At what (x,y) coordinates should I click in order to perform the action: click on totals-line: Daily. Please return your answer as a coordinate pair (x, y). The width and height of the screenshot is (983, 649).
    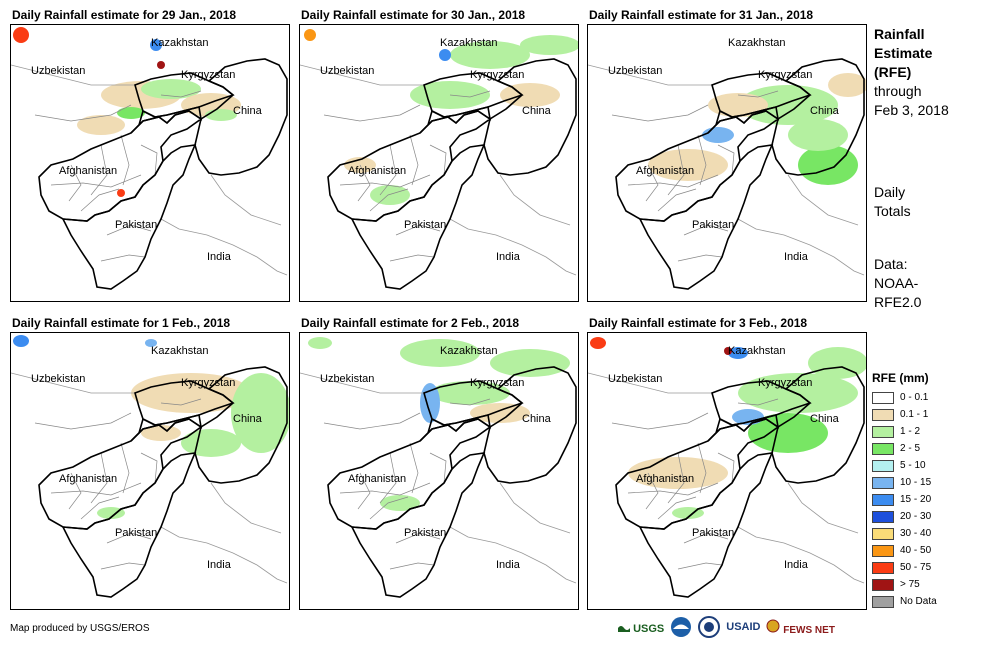
    Looking at the image, I should click on (890, 192).